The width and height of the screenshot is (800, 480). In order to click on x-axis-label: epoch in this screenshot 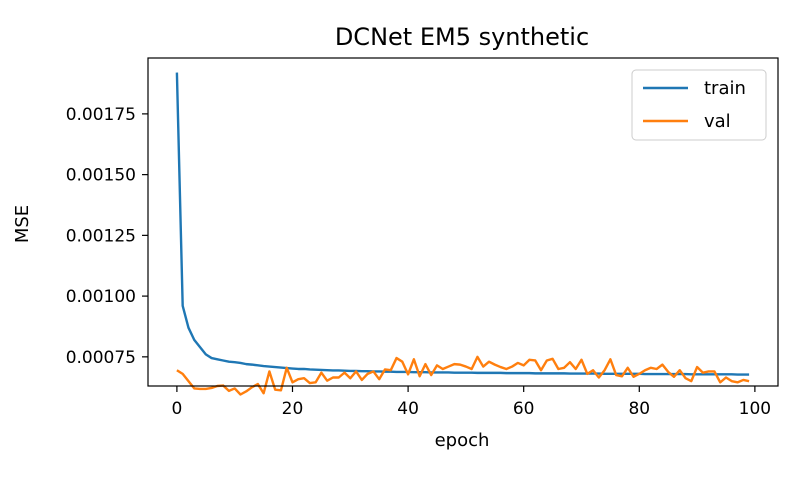, I will do `click(462, 440)`.